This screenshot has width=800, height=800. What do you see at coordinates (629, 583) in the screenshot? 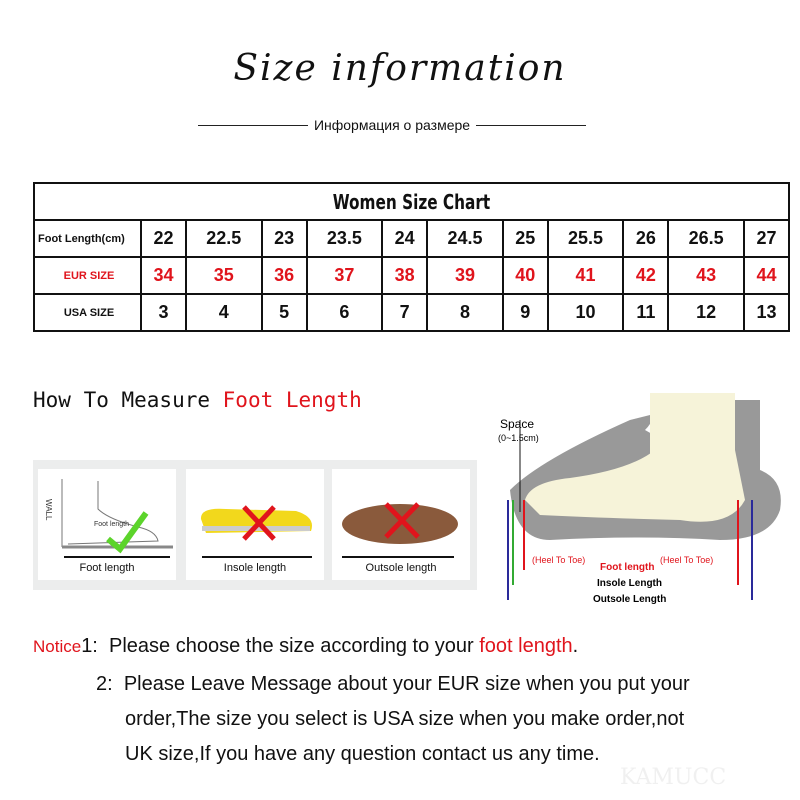
I see `insole-length-label: Insole Length` at bounding box center [629, 583].